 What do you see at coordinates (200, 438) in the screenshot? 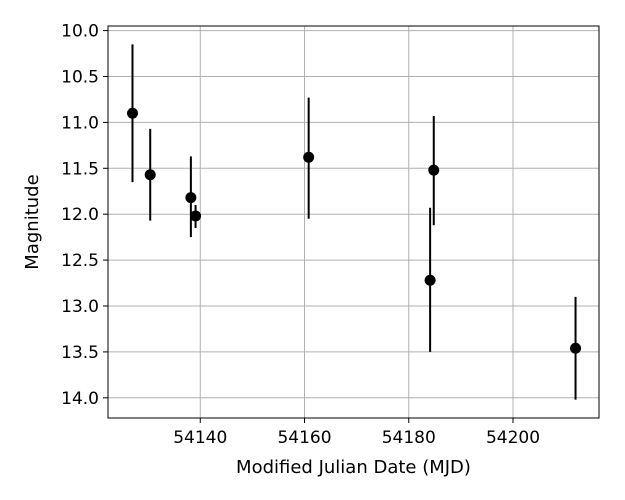
I see `x-tick-label: 54140` at bounding box center [200, 438].